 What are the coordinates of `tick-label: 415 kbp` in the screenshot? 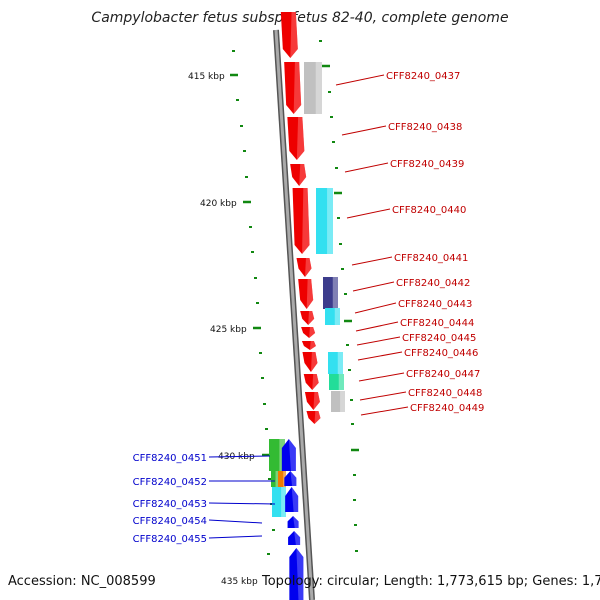 It's located at (206, 77).